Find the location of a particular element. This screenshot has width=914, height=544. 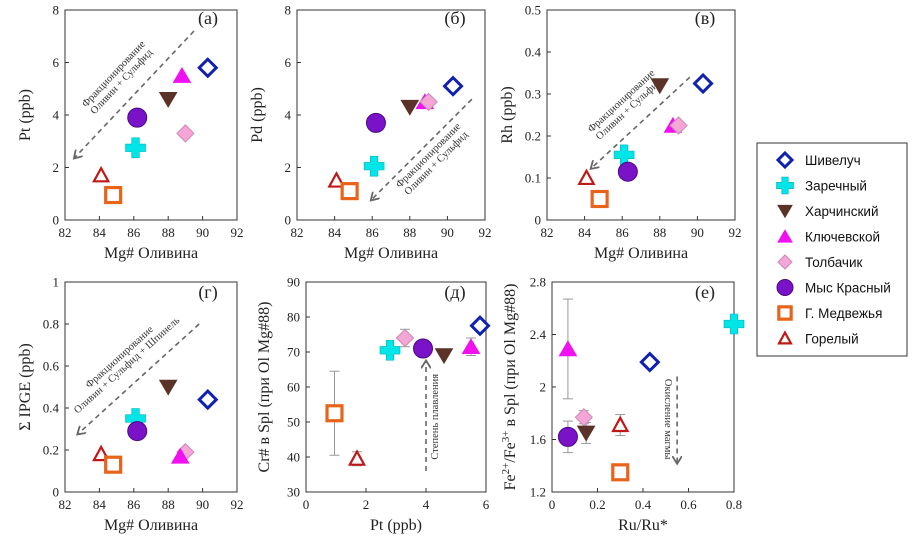

legend-box is located at coordinates (832, 249).